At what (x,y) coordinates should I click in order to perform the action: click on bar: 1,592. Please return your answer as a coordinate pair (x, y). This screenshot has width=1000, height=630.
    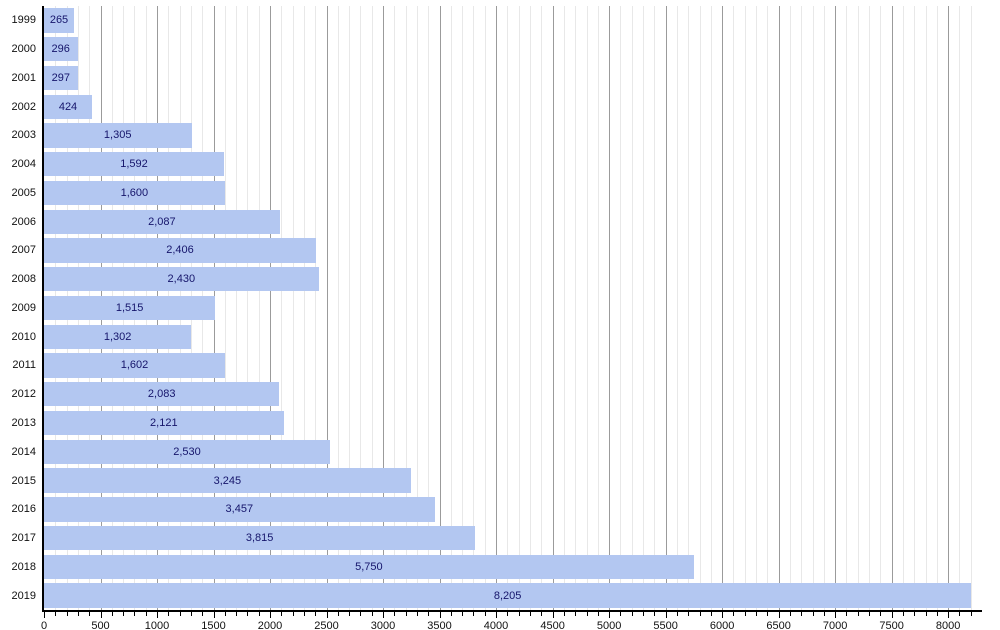
    Looking at the image, I should click on (134, 164).